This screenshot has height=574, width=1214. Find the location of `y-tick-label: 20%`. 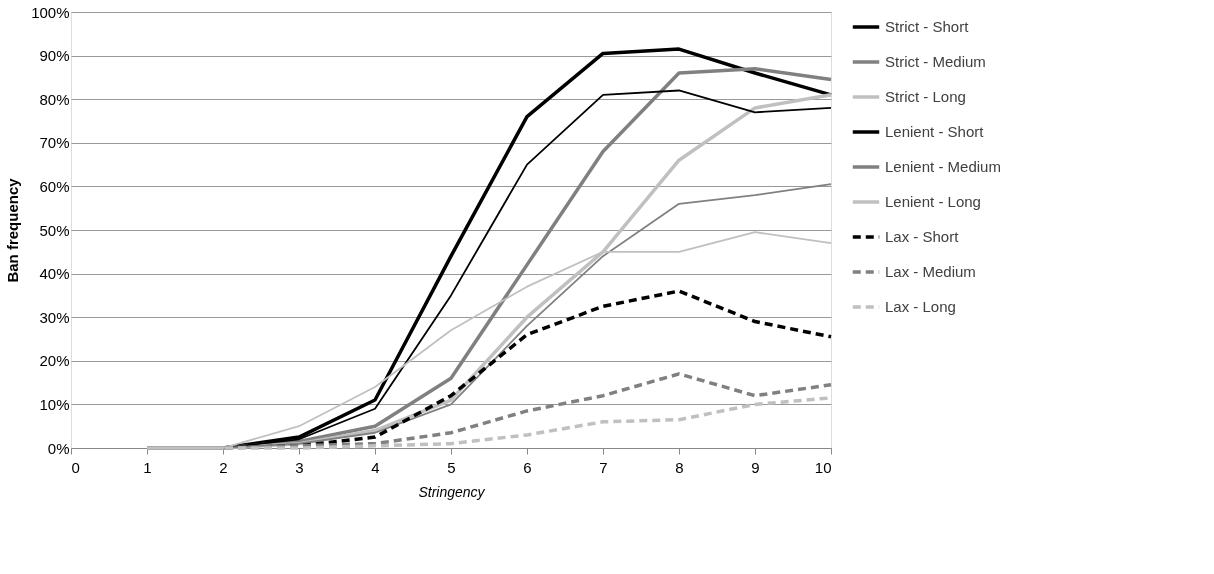

y-tick-label: 20% is located at coordinates (54, 361).